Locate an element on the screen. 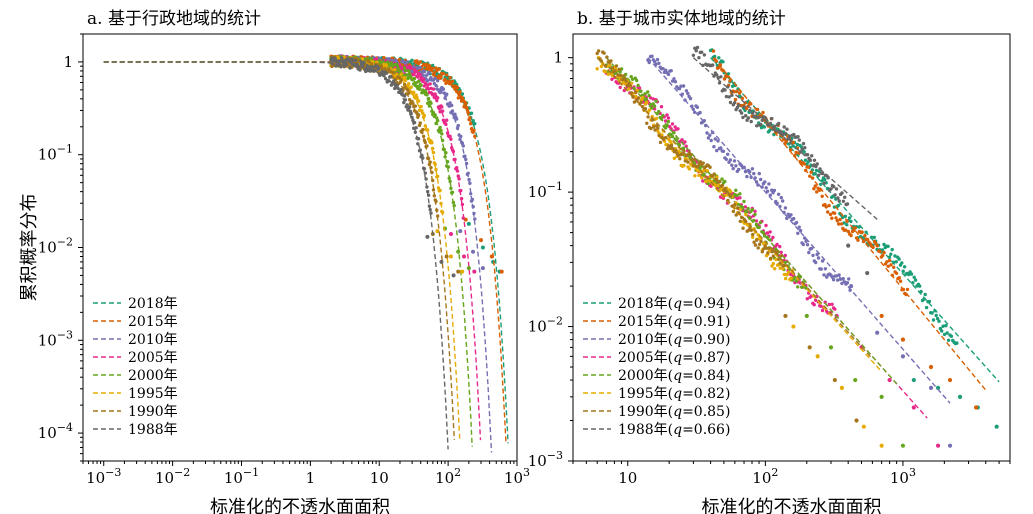 This screenshot has width=1033, height=514. x-tick-label: 103 is located at coordinates (517, 476).